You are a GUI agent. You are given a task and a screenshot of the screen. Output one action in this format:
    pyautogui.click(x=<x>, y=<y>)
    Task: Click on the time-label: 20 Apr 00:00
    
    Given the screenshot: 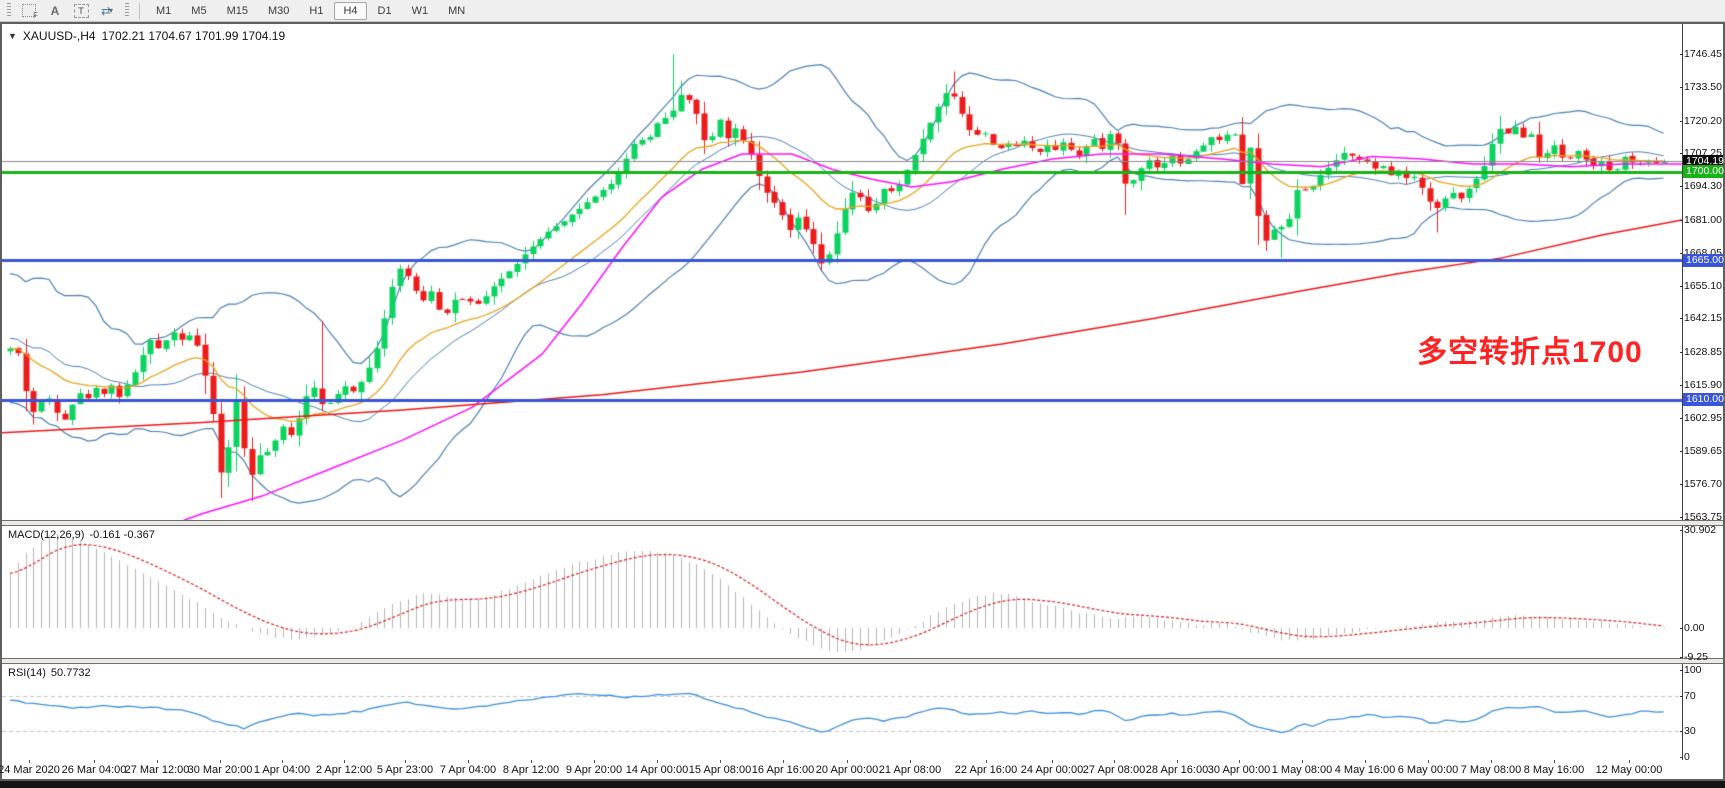 What is the action you would take?
    pyautogui.click(x=847, y=770)
    